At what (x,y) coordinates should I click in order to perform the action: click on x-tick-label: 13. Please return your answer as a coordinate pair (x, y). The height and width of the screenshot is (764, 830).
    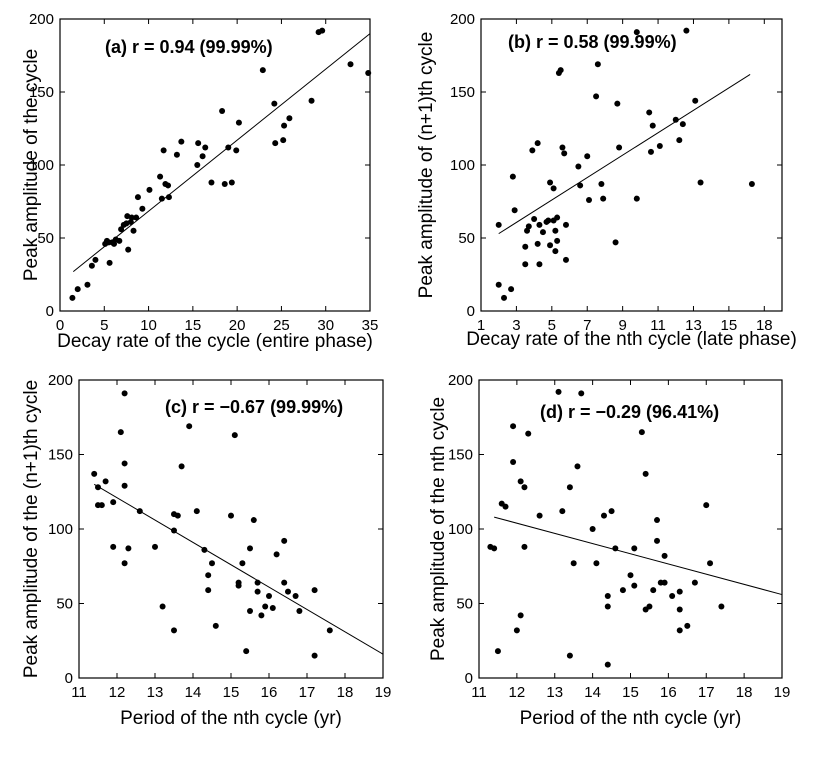
    Looking at the image, I should click on (554, 692).